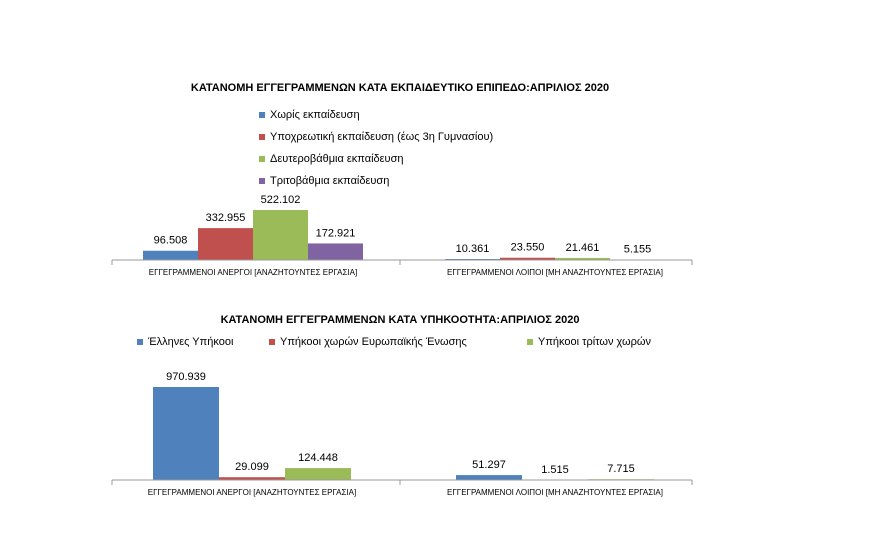  What do you see at coordinates (528, 248) in the screenshot?
I see `data-label: 23.550` at bounding box center [528, 248].